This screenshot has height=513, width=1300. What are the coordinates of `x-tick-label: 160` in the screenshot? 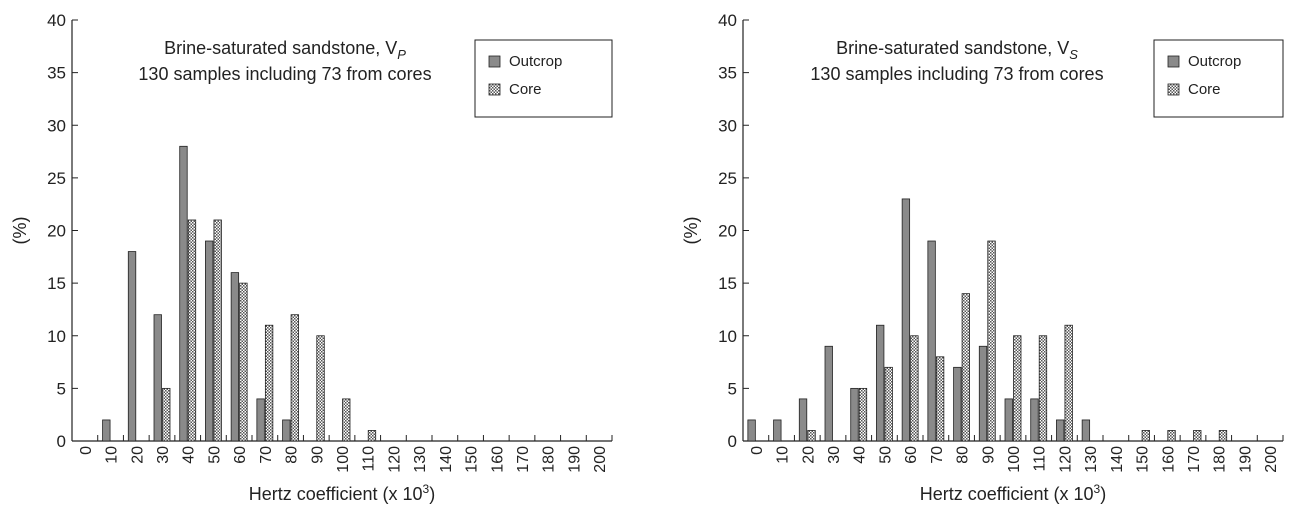 It's located at (1168, 459).